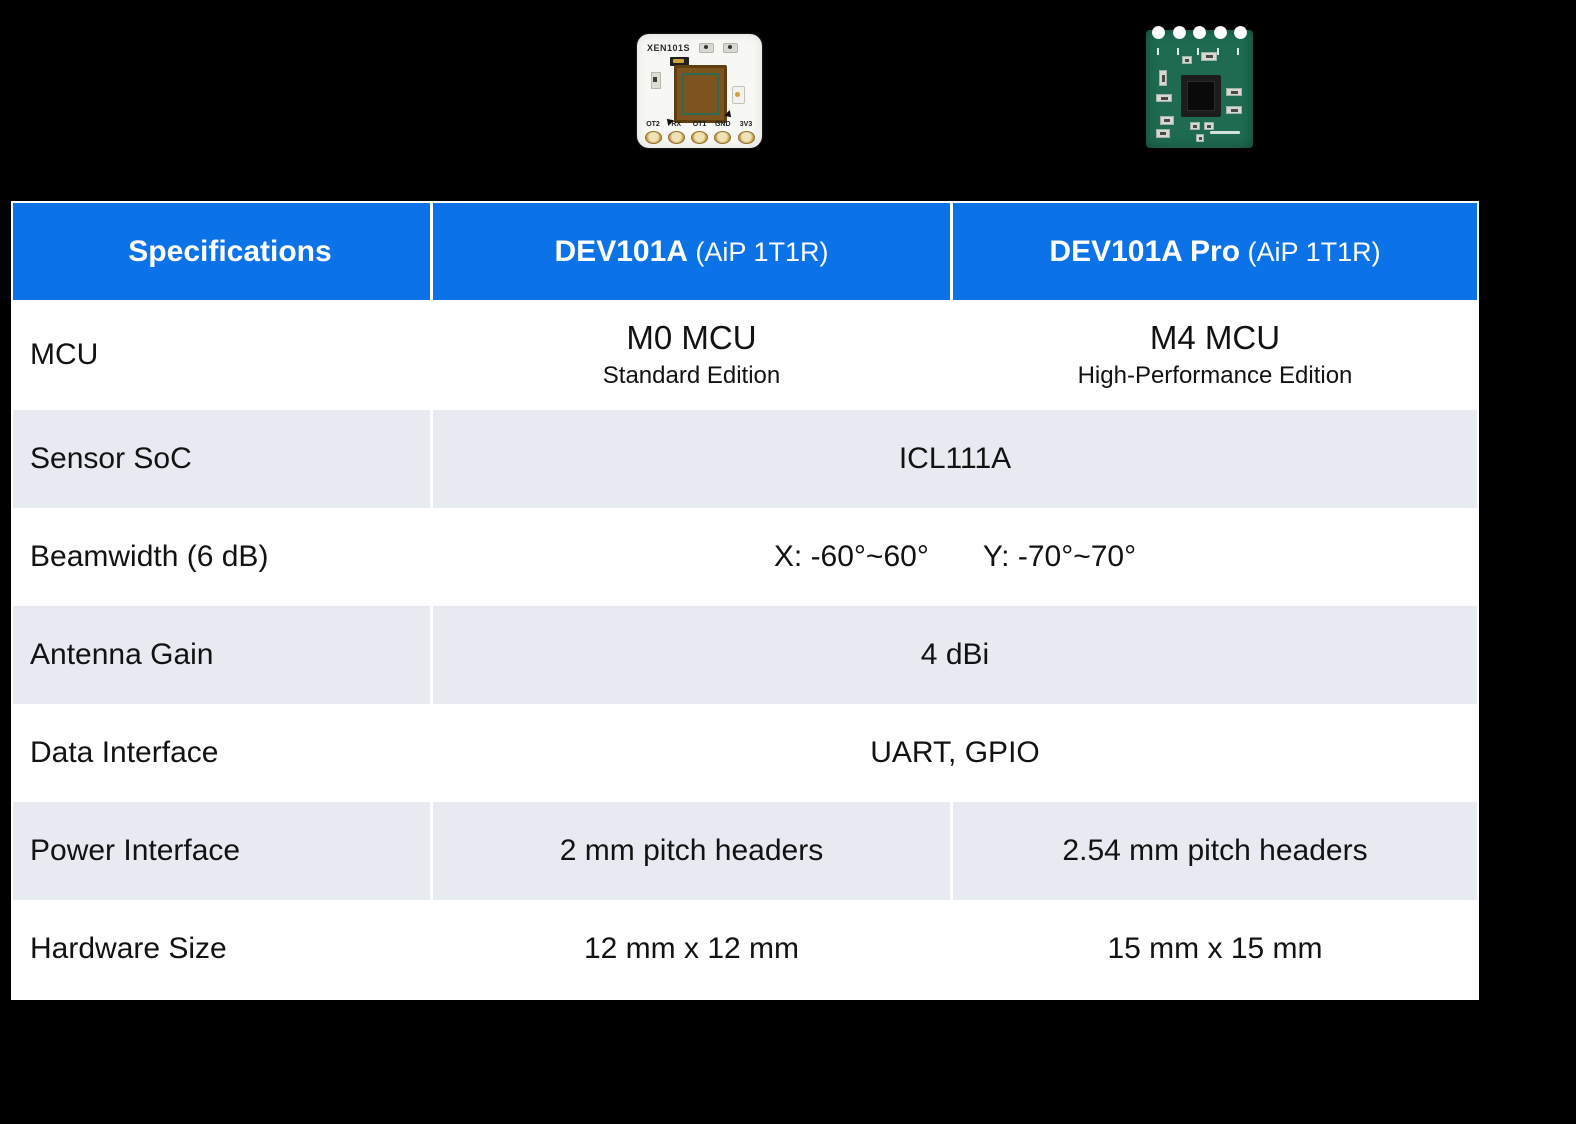 The width and height of the screenshot is (1576, 1124). Describe the element at coordinates (1215, 375) in the screenshot. I see `mcu-sub-value: High-Performance Edition` at that location.